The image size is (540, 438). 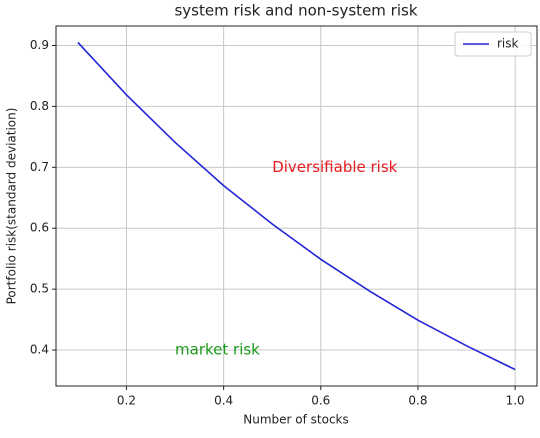 What do you see at coordinates (39, 45) in the screenshot?
I see `y-tick-label: 0.9` at bounding box center [39, 45].